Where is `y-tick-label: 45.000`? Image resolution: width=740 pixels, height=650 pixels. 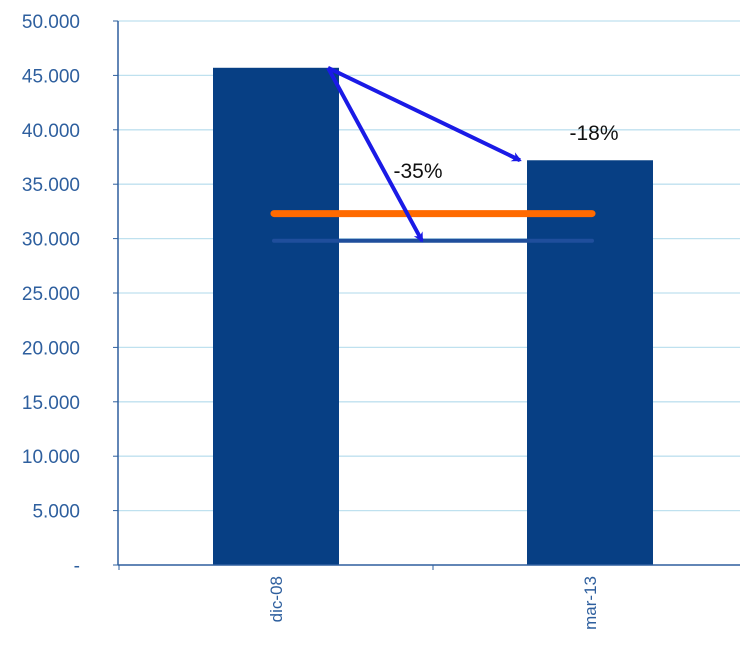 y-tick-label: 45.000 is located at coordinates (51, 76).